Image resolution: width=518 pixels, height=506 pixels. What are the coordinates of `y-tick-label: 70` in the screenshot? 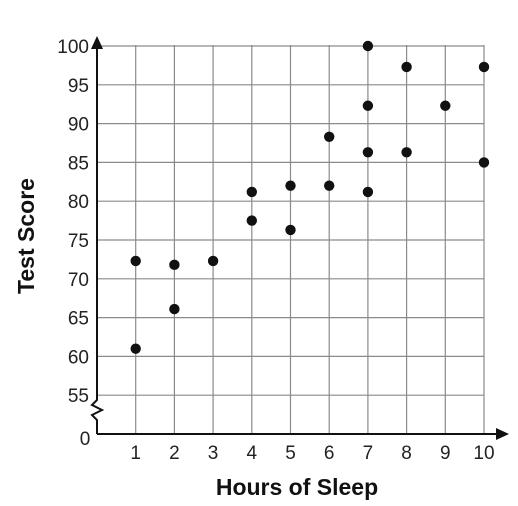 It's located at (78, 280).